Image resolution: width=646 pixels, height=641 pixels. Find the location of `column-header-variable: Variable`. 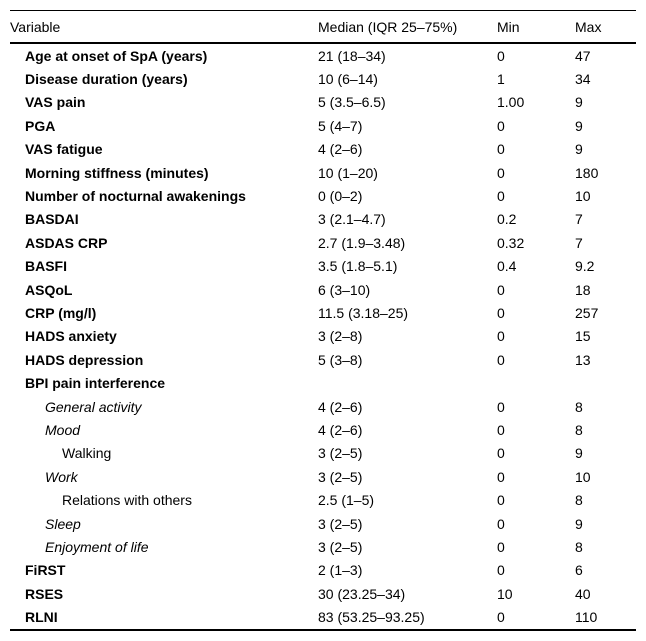

column-header-variable: Variable is located at coordinates (164, 27).